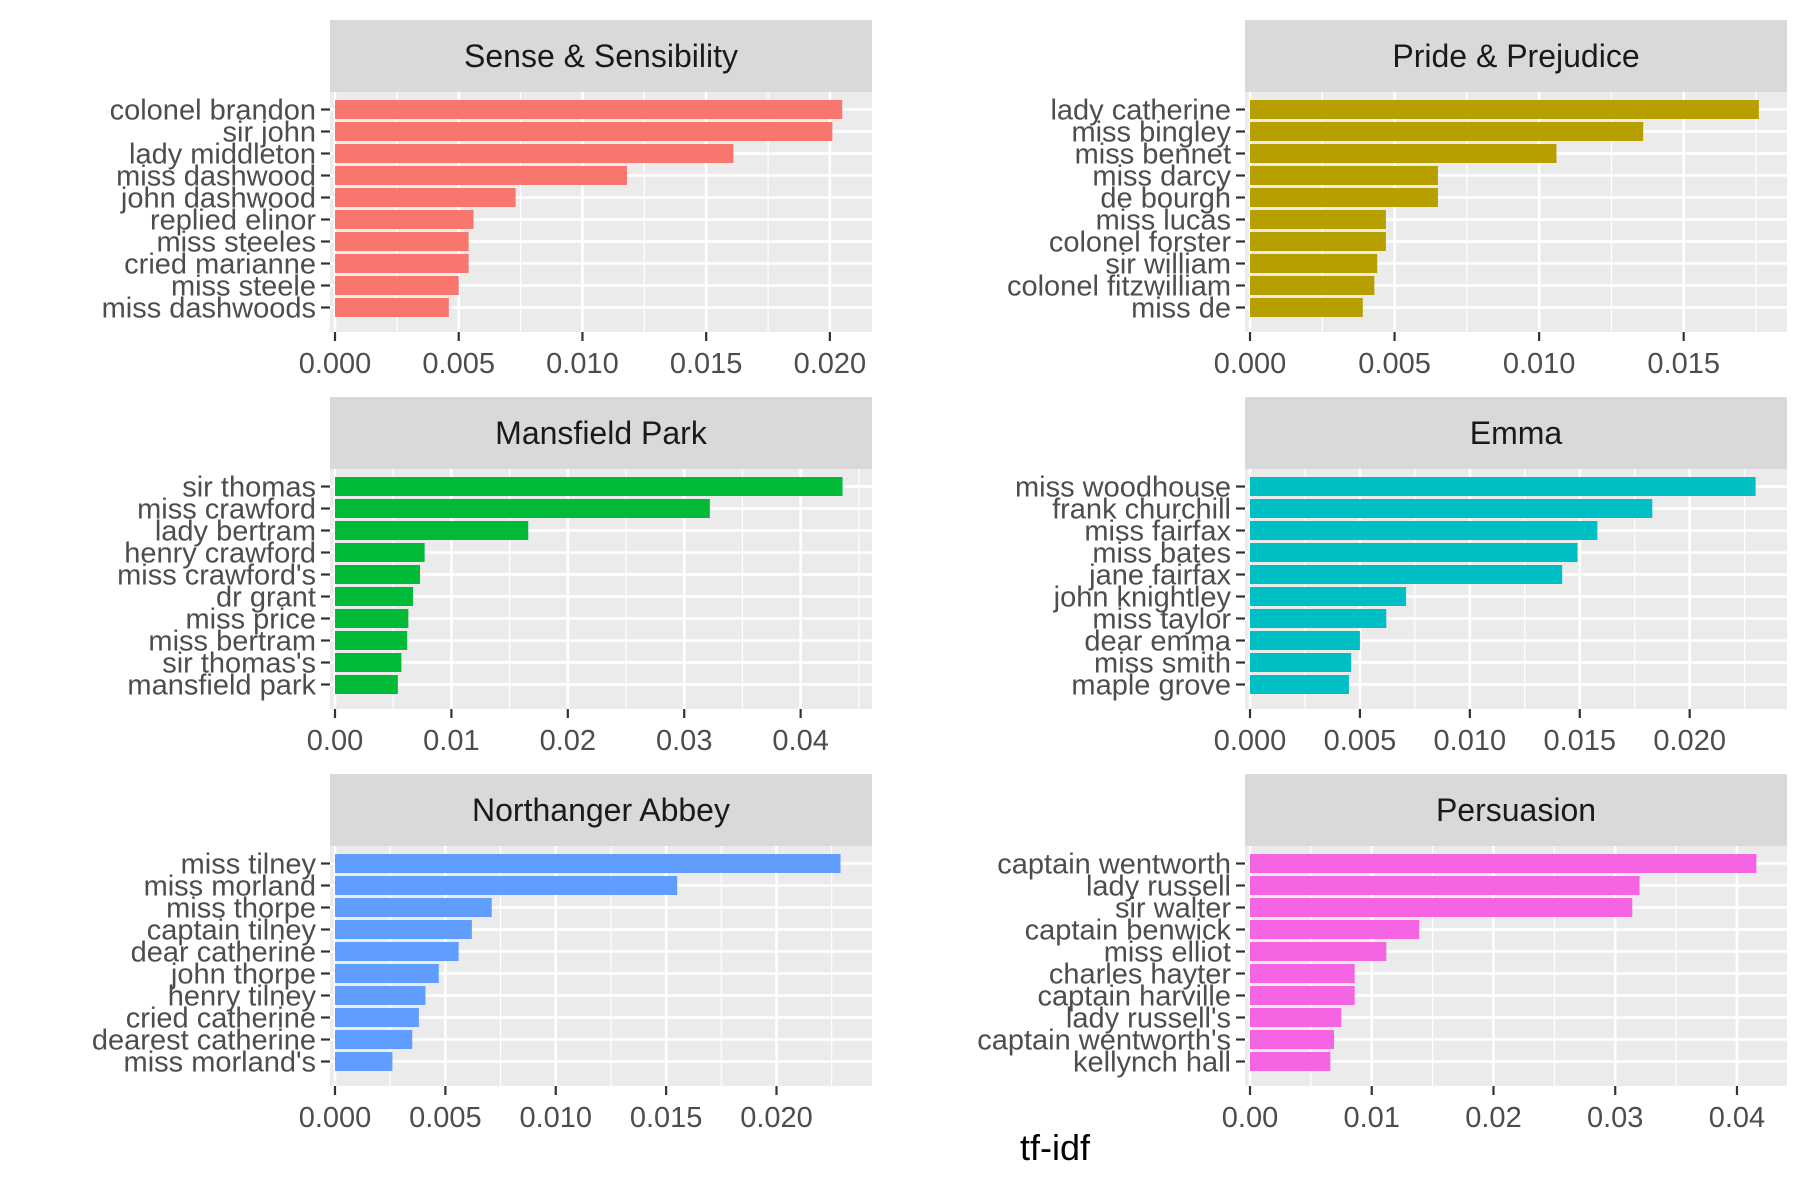 The image size is (1800, 1200). I want to click on facet-title: Northanger Abbey, so click(601, 810).